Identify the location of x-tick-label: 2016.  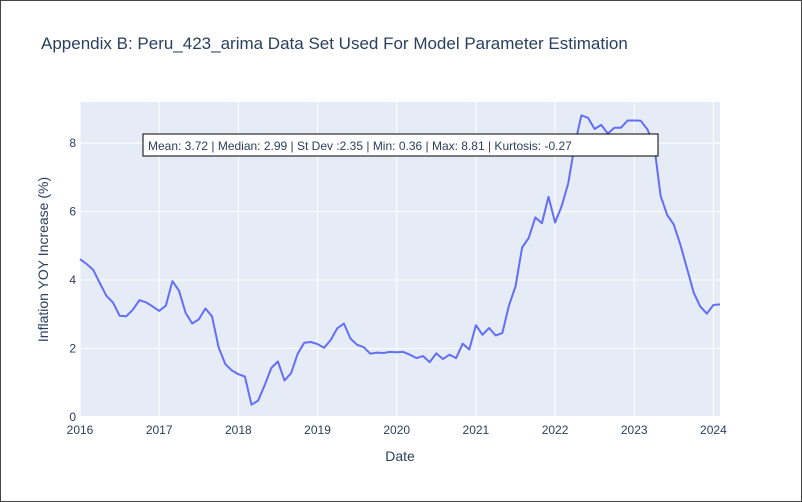
(80, 430).